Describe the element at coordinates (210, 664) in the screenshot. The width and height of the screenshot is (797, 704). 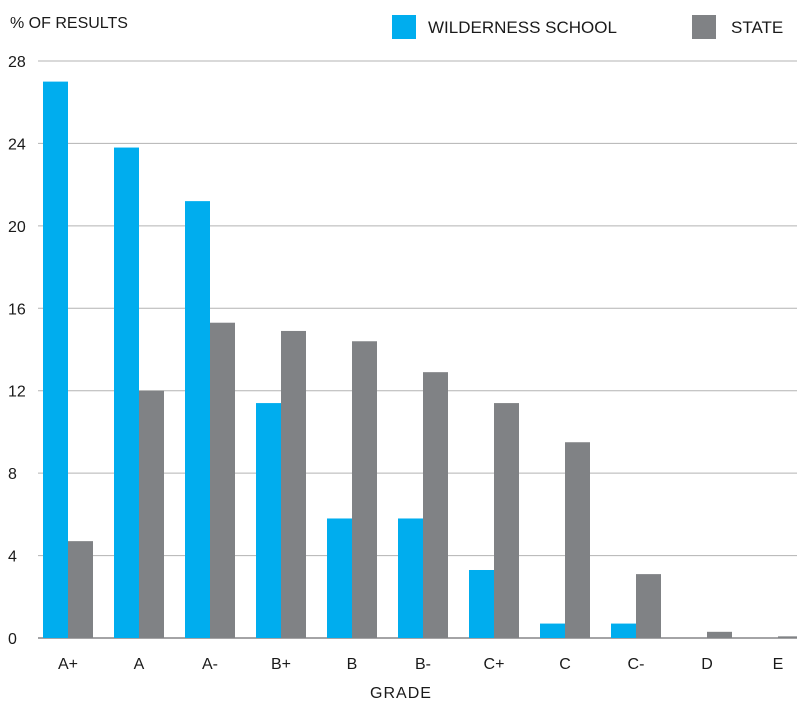
I see `x-tick-label: A-` at that location.